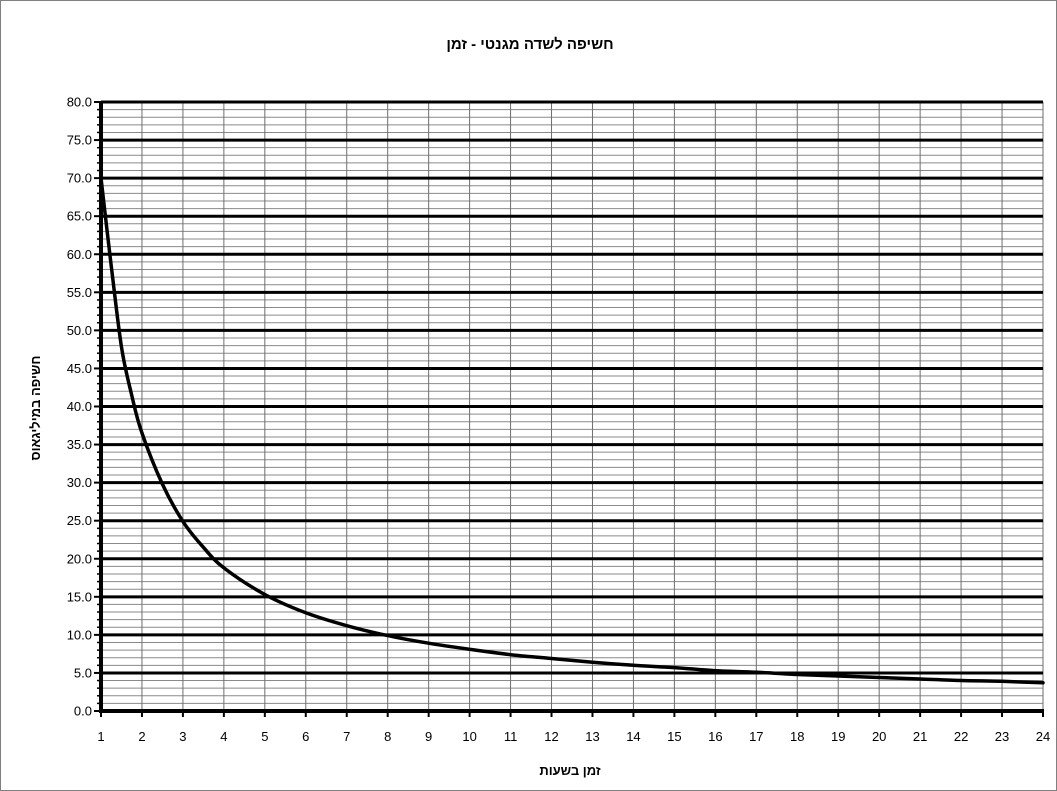 Image resolution: width=1057 pixels, height=791 pixels. Describe the element at coordinates (79, 596) in the screenshot. I see `y-tick-label: 15.0` at that location.